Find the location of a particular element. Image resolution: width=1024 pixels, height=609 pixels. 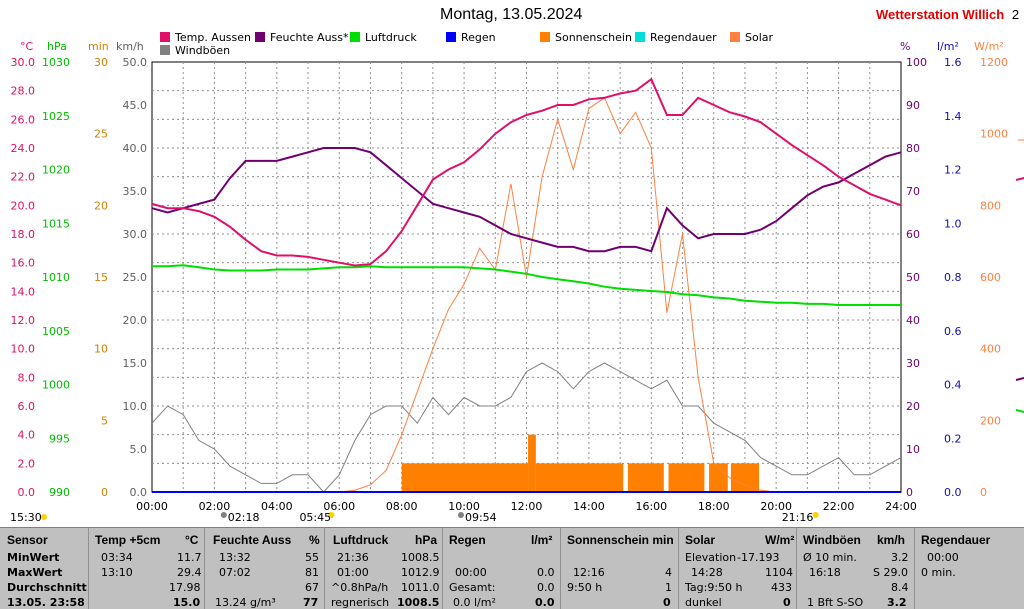

series-line-feuchte-auss is located at coordinates (526, 200).